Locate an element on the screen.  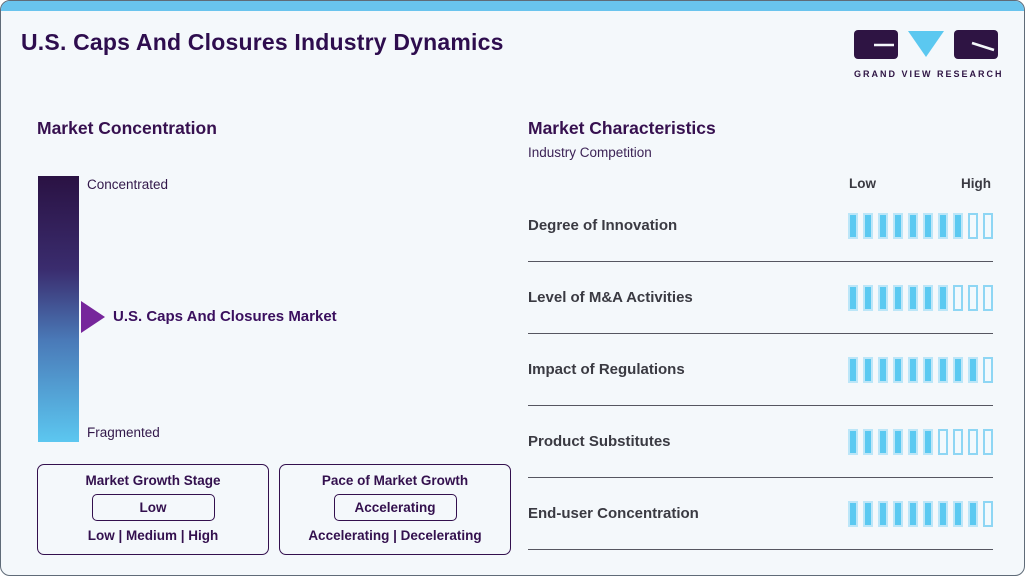
market-marker-arrow-icon is located at coordinates (93, 317).